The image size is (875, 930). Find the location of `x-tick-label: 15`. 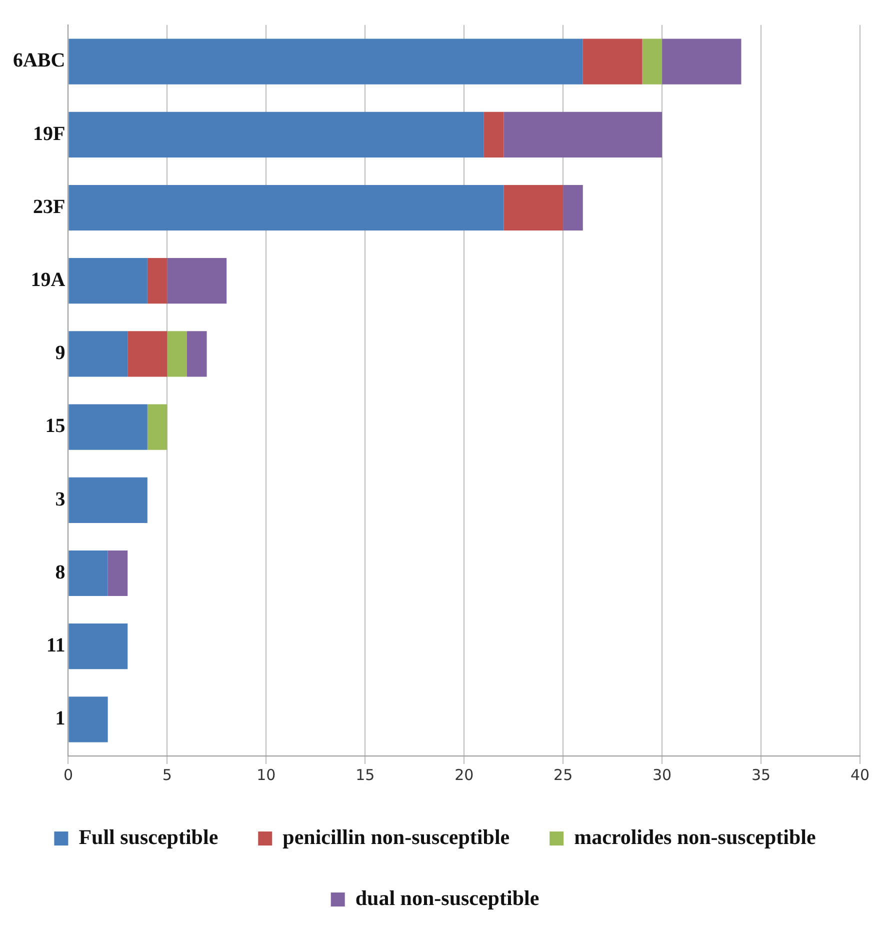

x-tick-label: 15 is located at coordinates (365, 775).